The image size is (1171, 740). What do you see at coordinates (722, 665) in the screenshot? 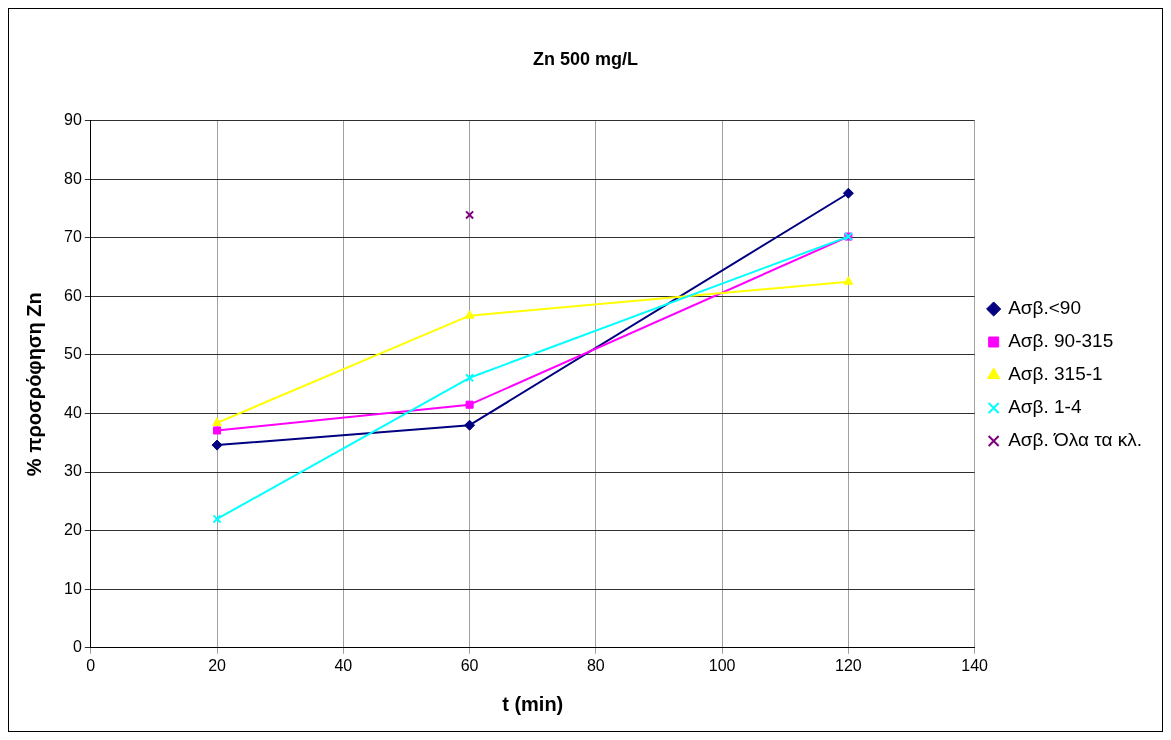
I see `x-tick-label: 100` at bounding box center [722, 665].